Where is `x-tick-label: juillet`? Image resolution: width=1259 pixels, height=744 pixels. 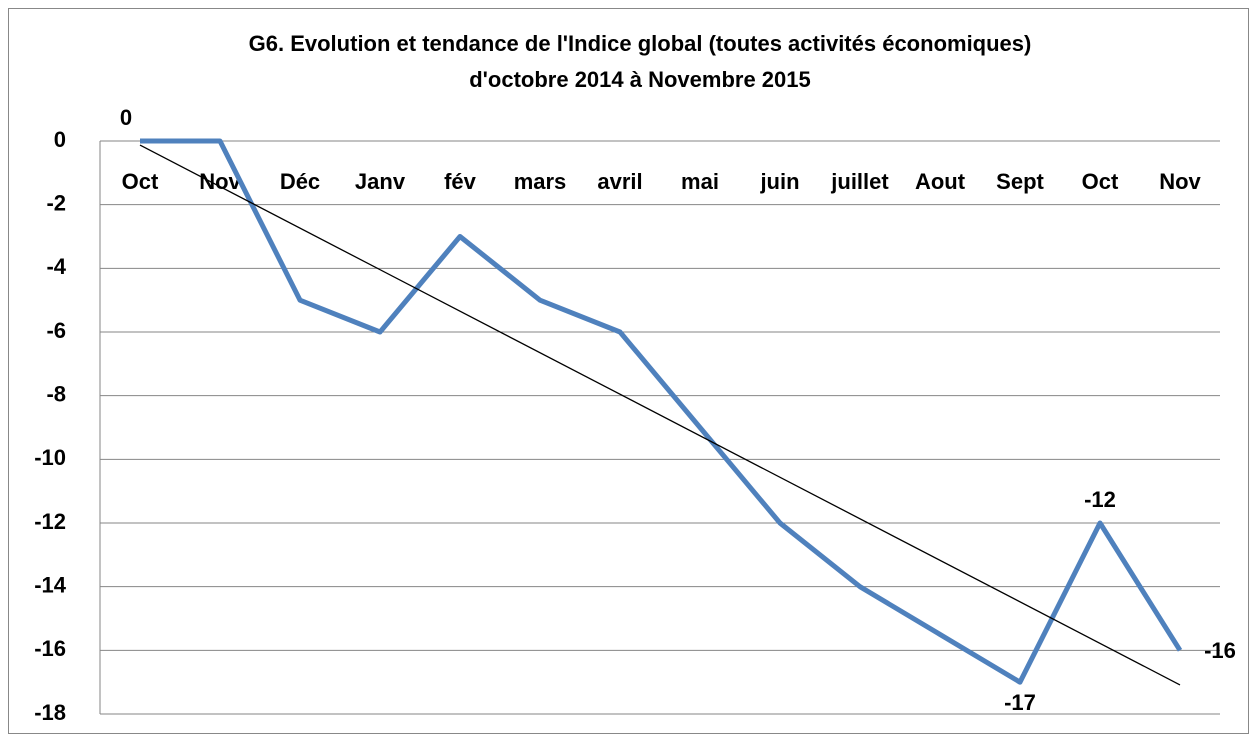 x-tick-label: juillet is located at coordinates (859, 181).